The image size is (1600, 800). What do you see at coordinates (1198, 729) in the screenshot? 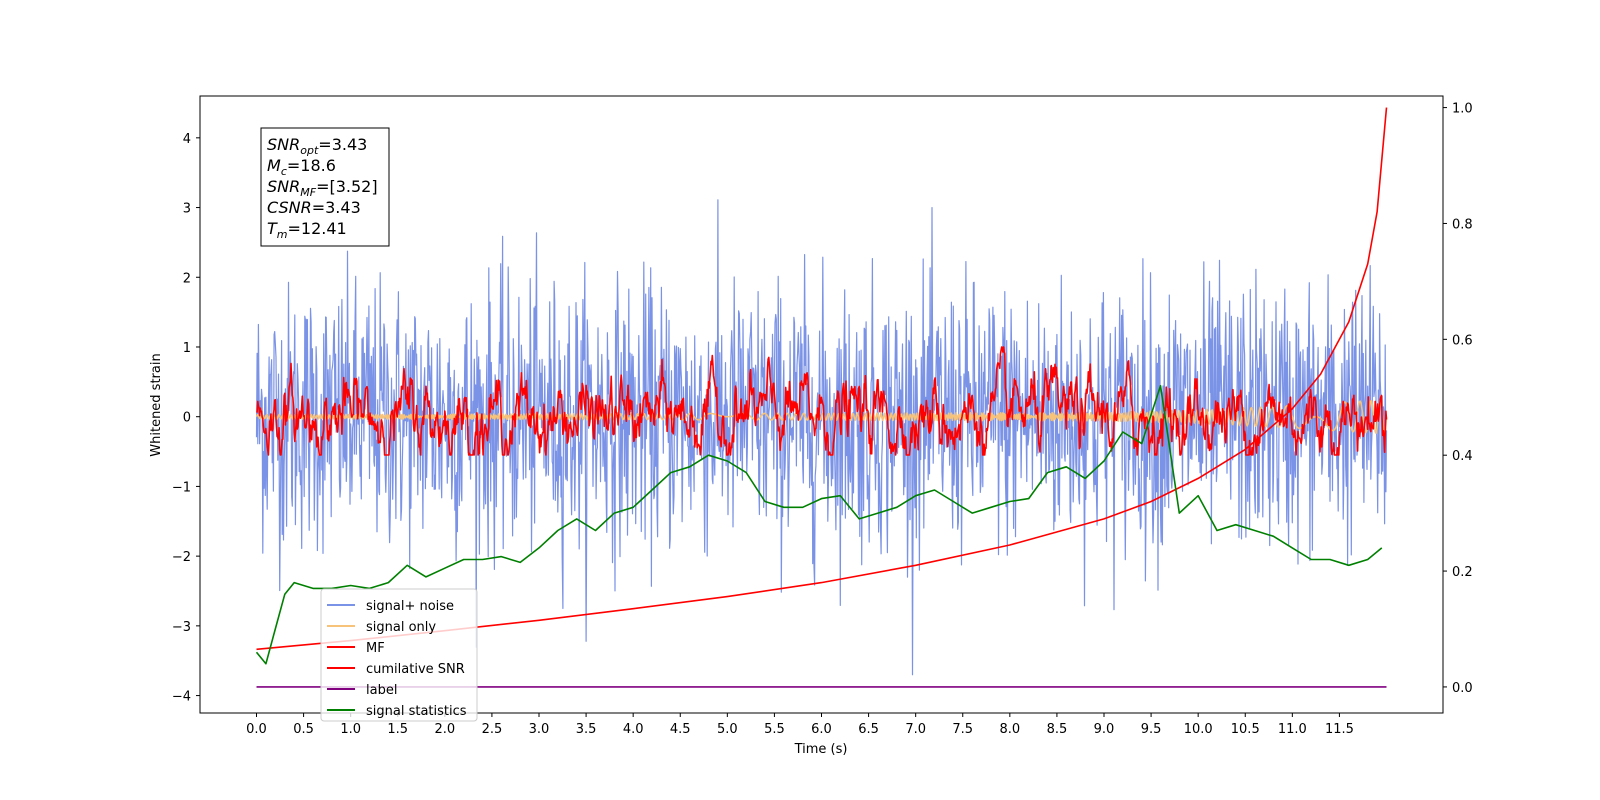
I see `x-tick-label: 10.0` at bounding box center [1198, 729].